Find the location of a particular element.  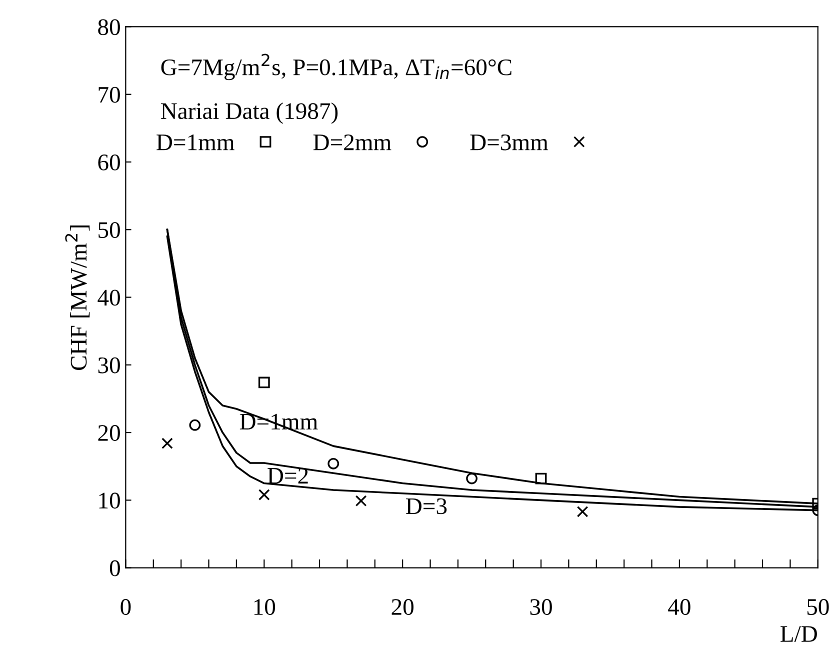

text: G=7Mg/m$^{2}$s, P=0.1MPa, ΔT$_{in}$=60°C is located at coordinates (336, 67).